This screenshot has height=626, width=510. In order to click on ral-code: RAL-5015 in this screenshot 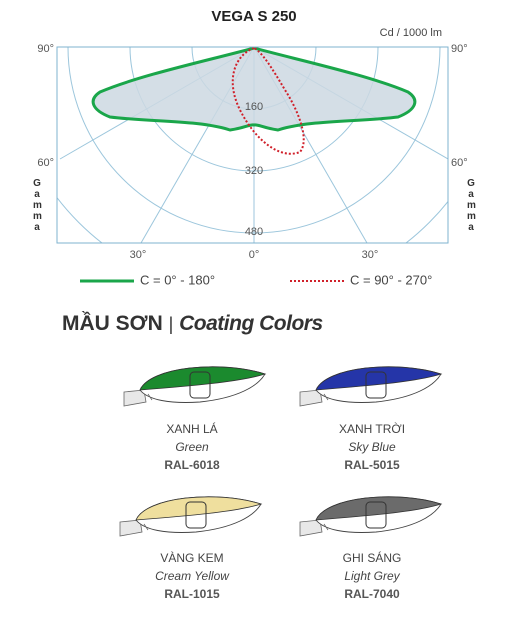, I will do `click(372, 465)`.